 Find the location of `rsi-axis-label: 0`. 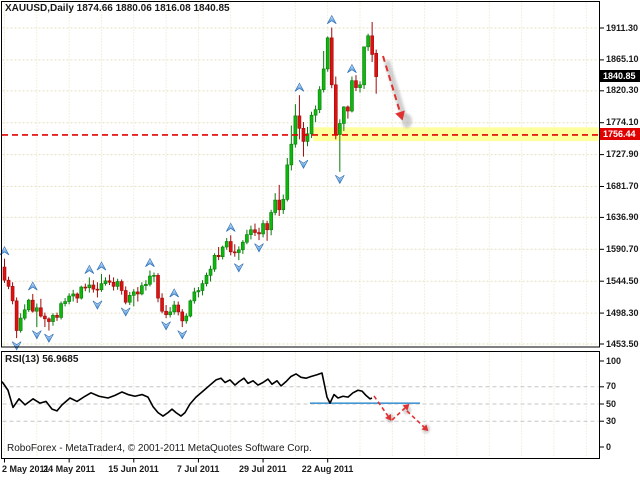

rsi-axis-label: 0 is located at coordinates (609, 446).